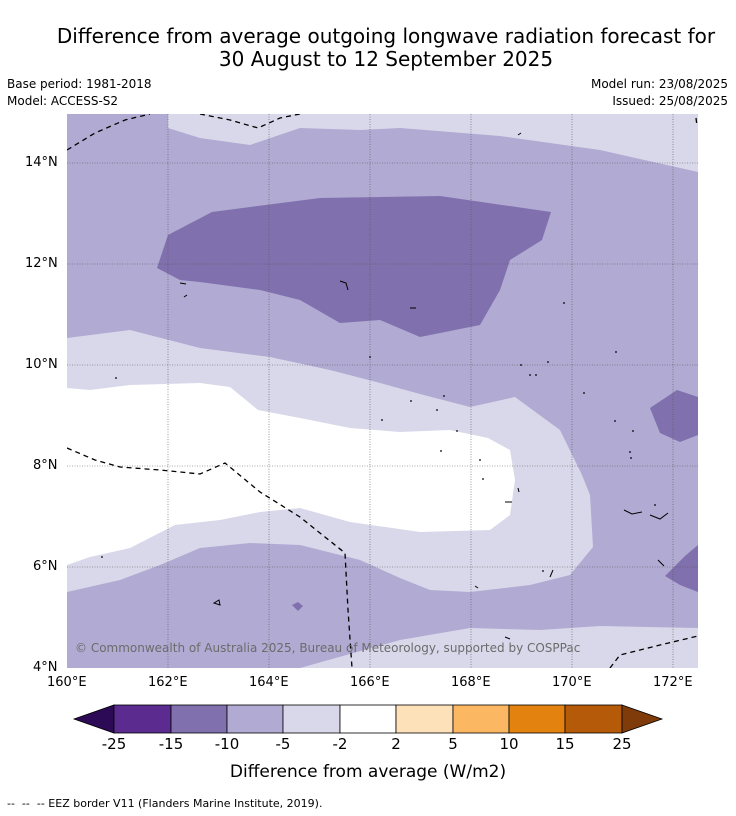  What do you see at coordinates (45, 667) in the screenshot?
I see `lat-label: 4°N` at bounding box center [45, 667].